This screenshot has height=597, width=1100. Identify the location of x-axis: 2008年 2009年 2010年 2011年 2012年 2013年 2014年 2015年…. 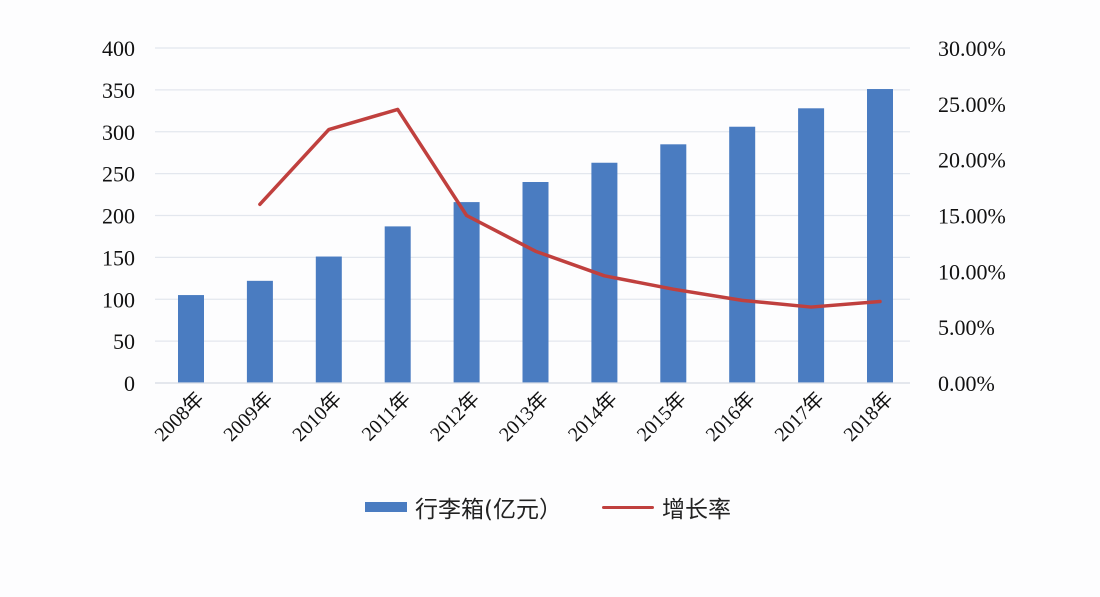
(530, 414).